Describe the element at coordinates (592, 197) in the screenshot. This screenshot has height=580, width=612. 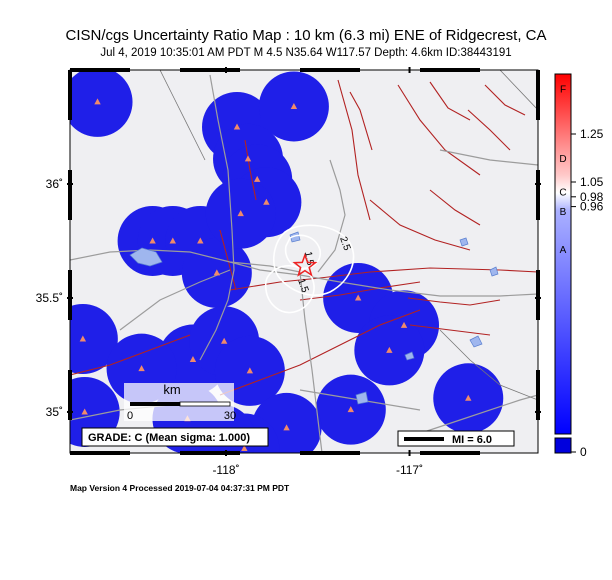
I see `colorbar-tick-label: 0.98` at that location.